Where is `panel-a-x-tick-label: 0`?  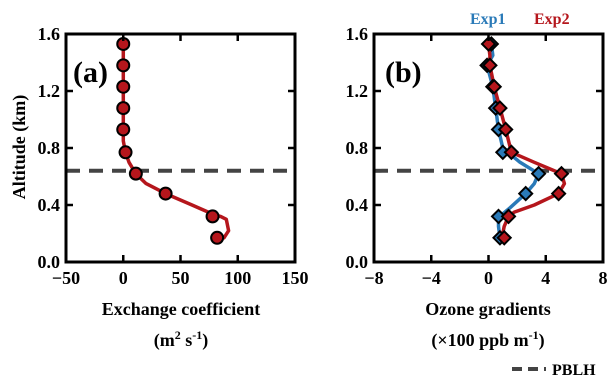 panel-a-x-tick-label: 0 is located at coordinates (123, 278).